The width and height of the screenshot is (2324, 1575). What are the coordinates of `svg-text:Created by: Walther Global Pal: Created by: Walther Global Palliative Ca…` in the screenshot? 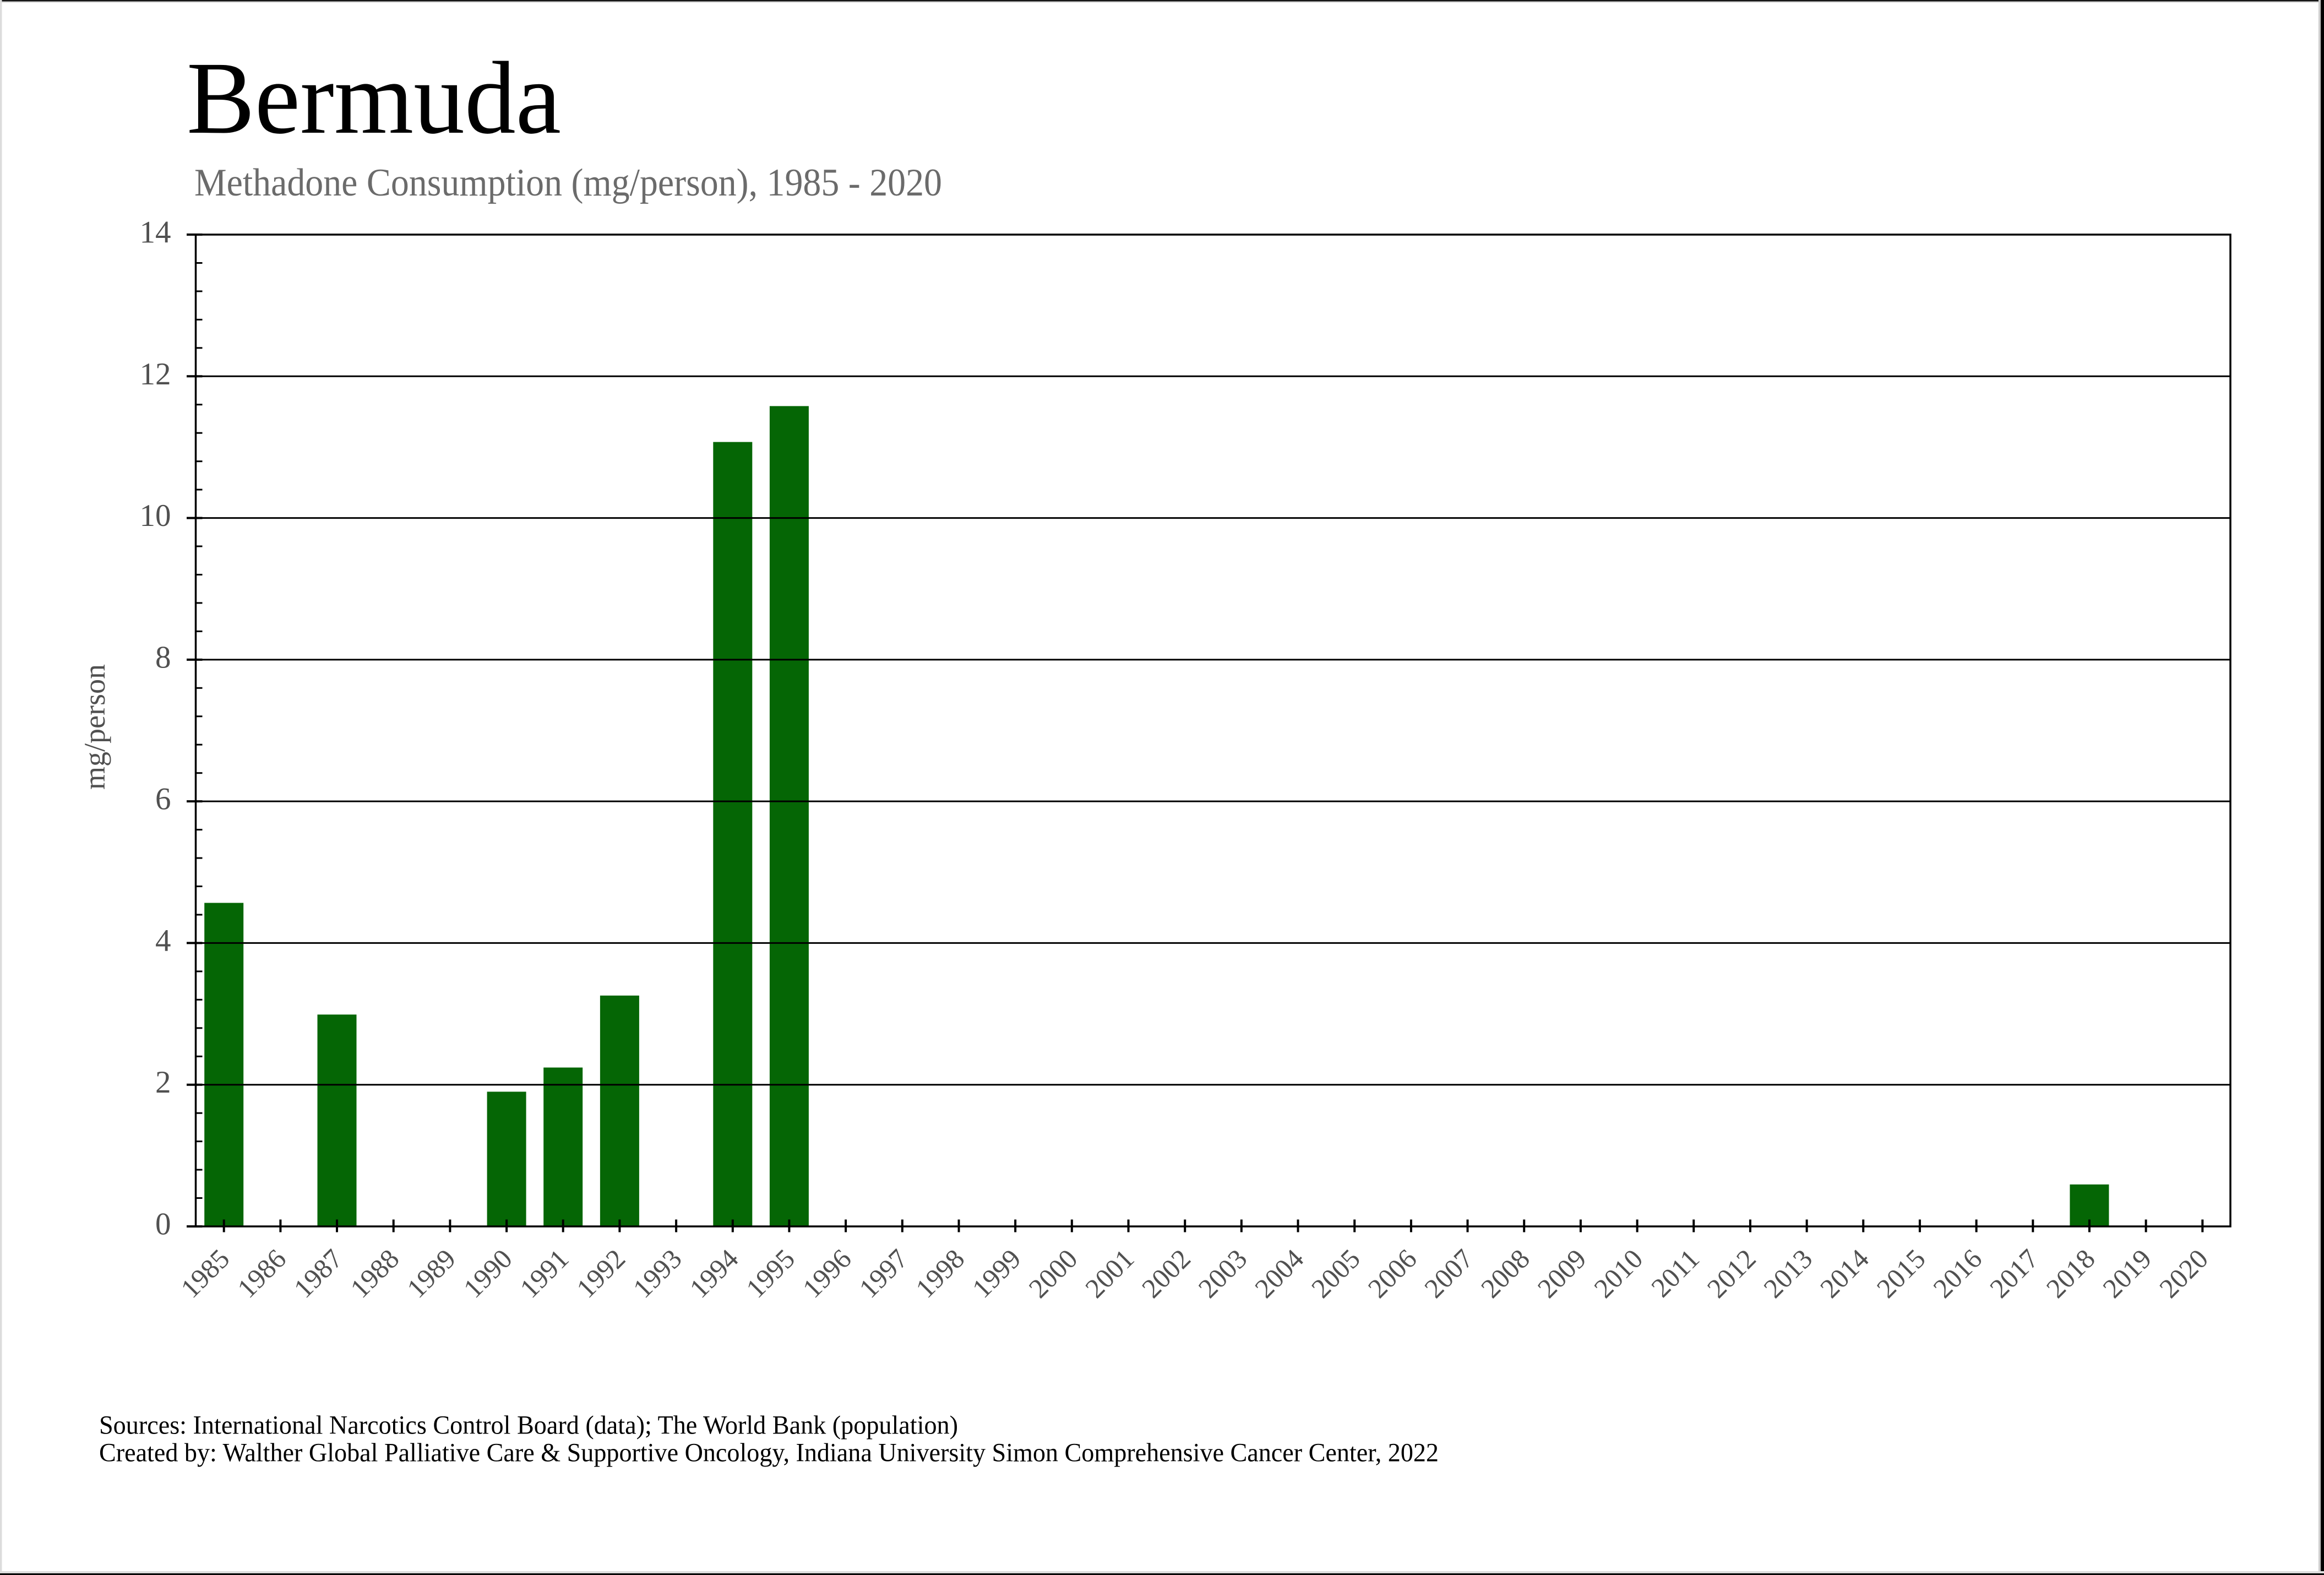 It's located at (769, 1453).